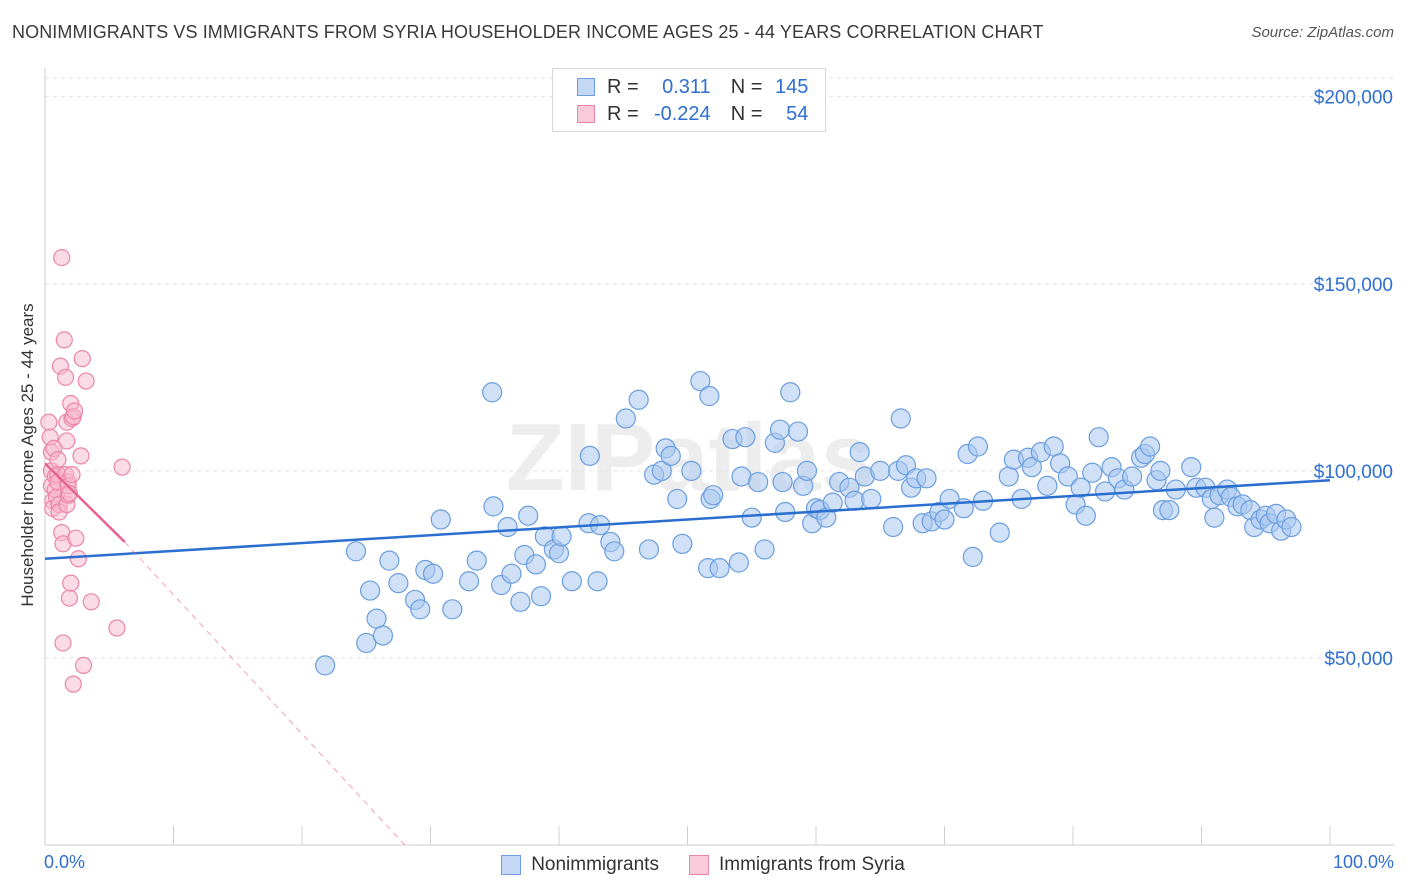 This screenshot has width=1406, height=892. I want to click on stats-legend: R = 0.311 N = 145 R = -0.224 N = 54, so click(689, 100).